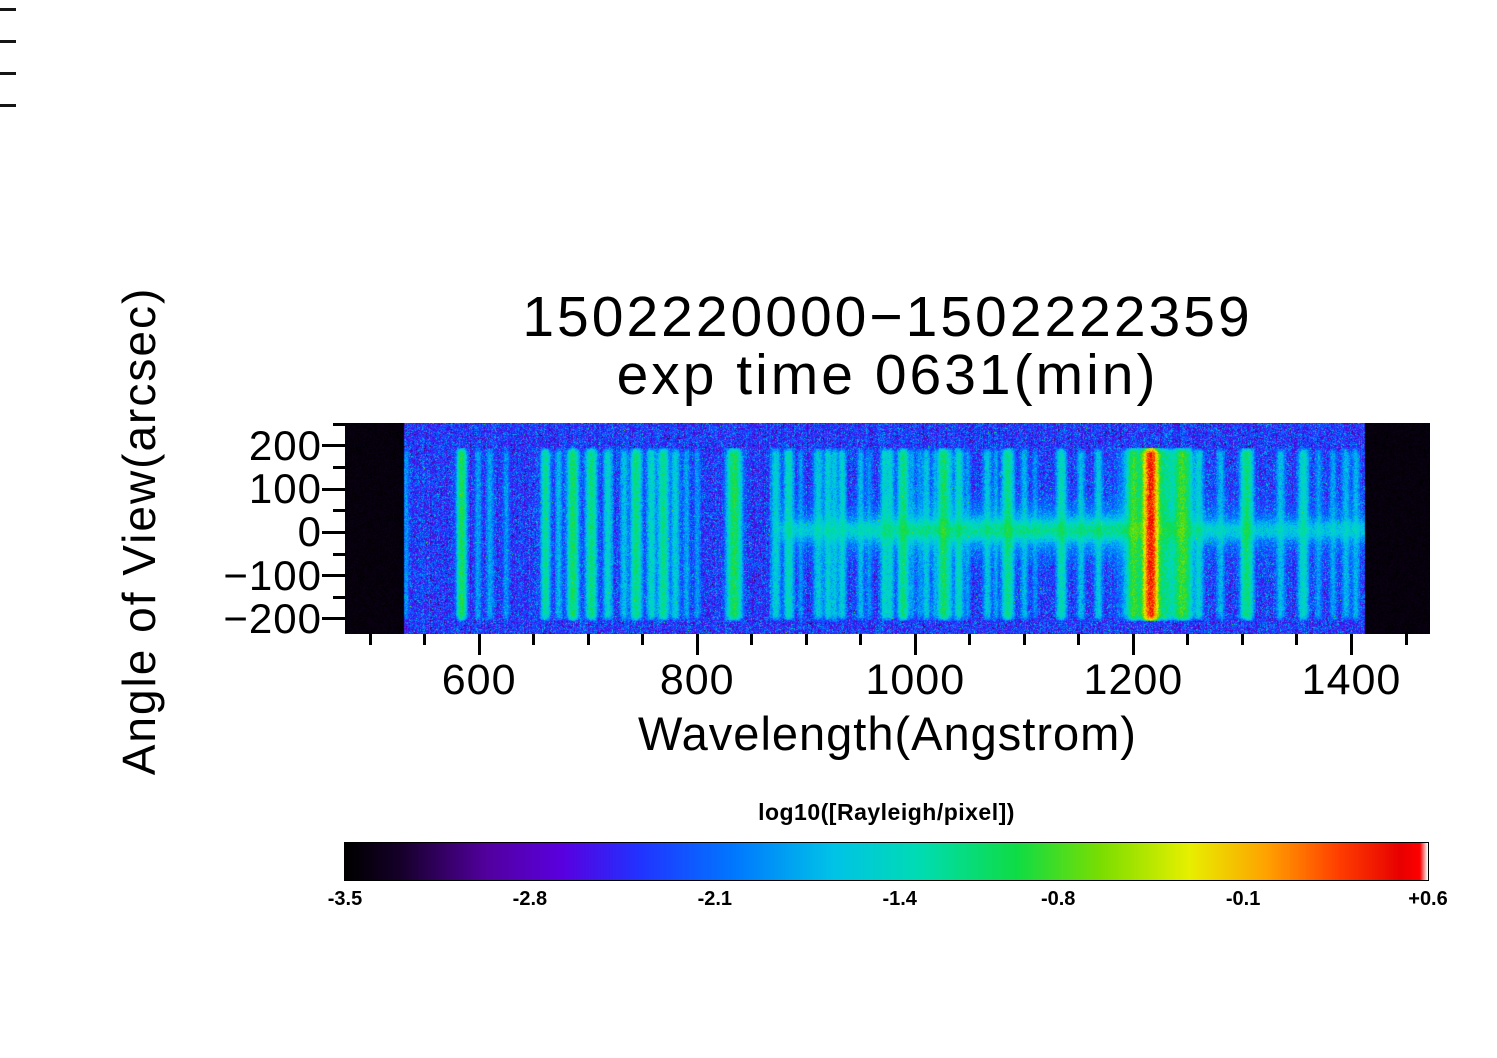 This screenshot has width=1497, height=1058. What do you see at coordinates (715, 899) in the screenshot?
I see `colorbar-tick-label: -2.1` at bounding box center [715, 899].